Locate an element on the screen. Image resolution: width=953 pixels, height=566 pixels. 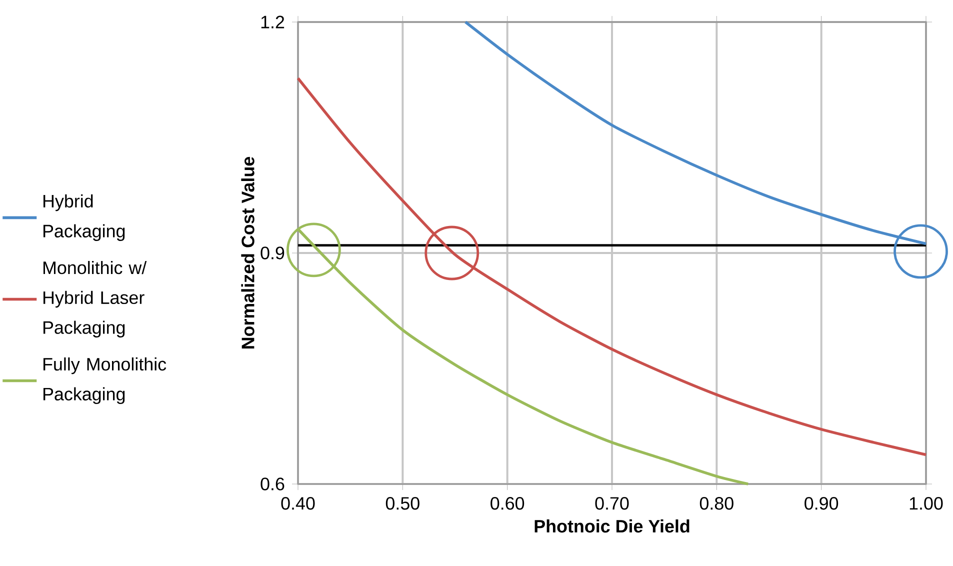
x-tick-label: 0.70 is located at coordinates (612, 503).